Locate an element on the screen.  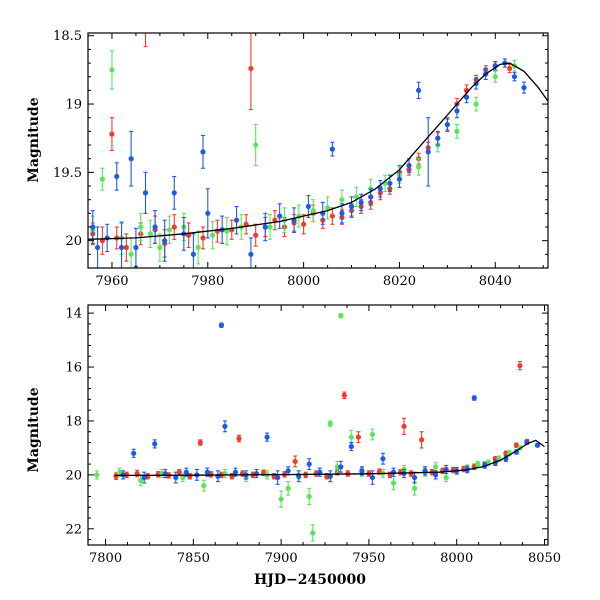
top-y-tick-label: 19.5 is located at coordinates (67, 173).